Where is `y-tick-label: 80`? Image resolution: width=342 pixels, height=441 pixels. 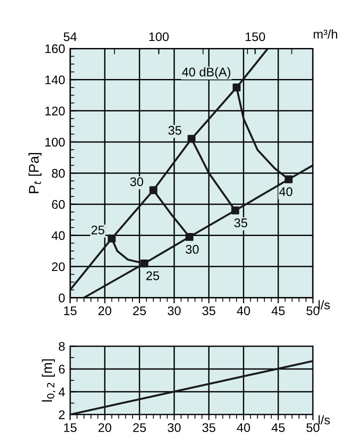
y-tick-label: 80 is located at coordinates (58, 173).